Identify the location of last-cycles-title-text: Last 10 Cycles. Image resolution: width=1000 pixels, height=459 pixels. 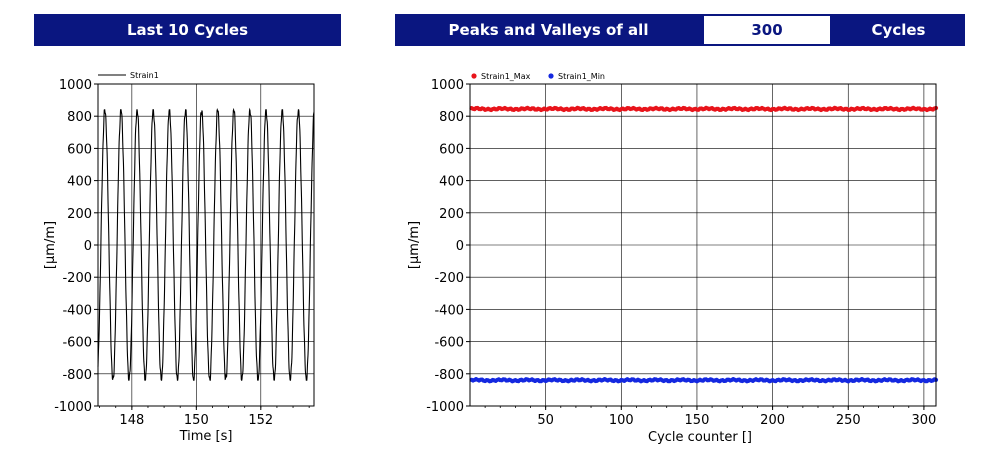
(187, 30).